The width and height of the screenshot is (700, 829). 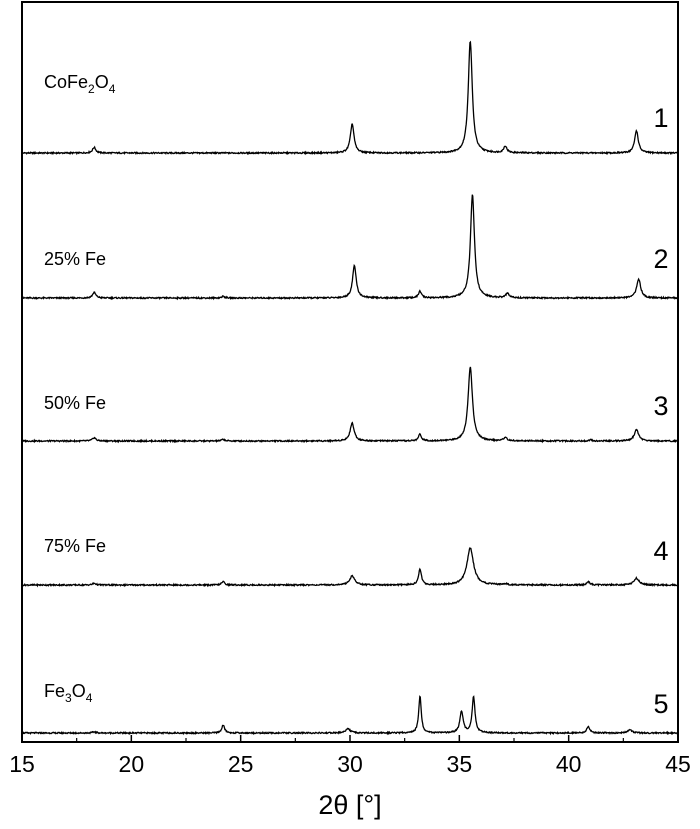 What do you see at coordinates (22, 764) in the screenshot?
I see `x-tick-label-15: 15` at bounding box center [22, 764].